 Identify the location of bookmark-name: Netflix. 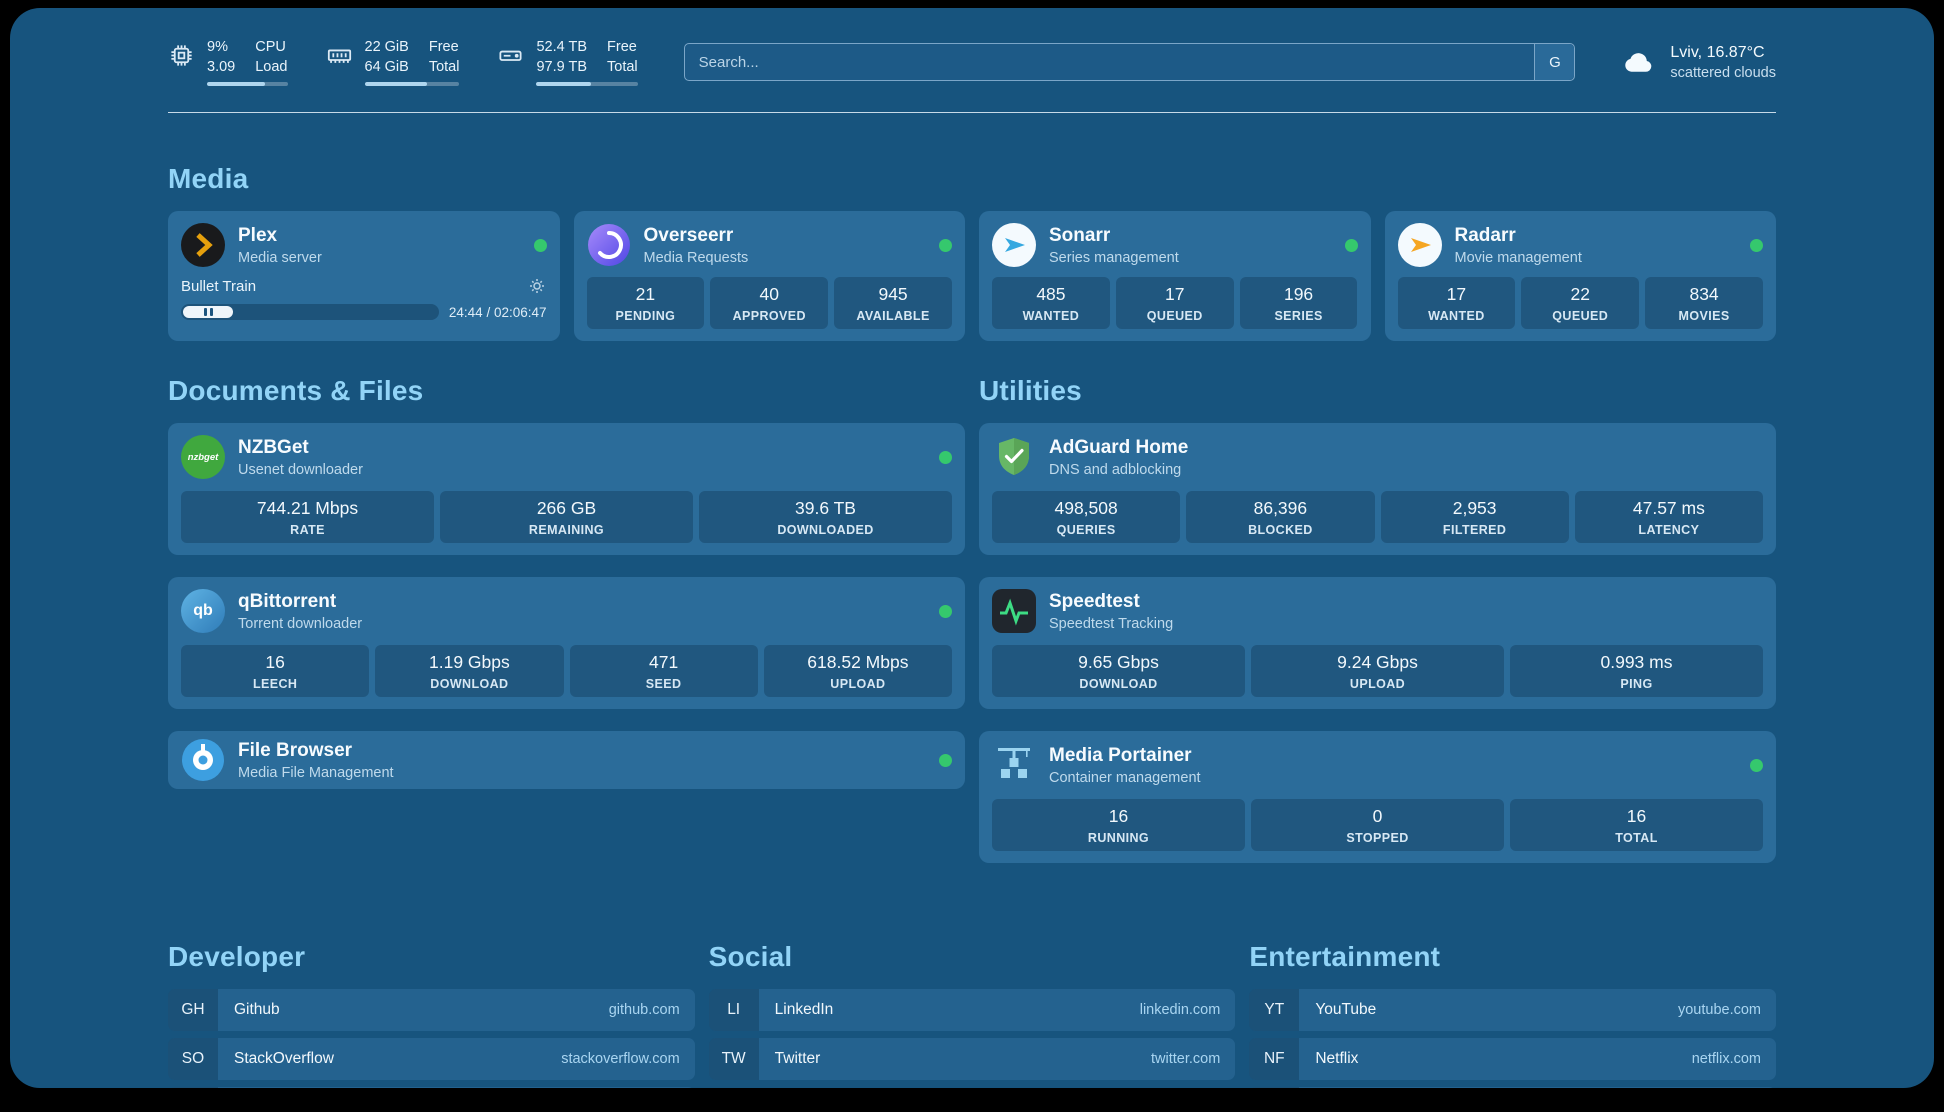
(1337, 1059).